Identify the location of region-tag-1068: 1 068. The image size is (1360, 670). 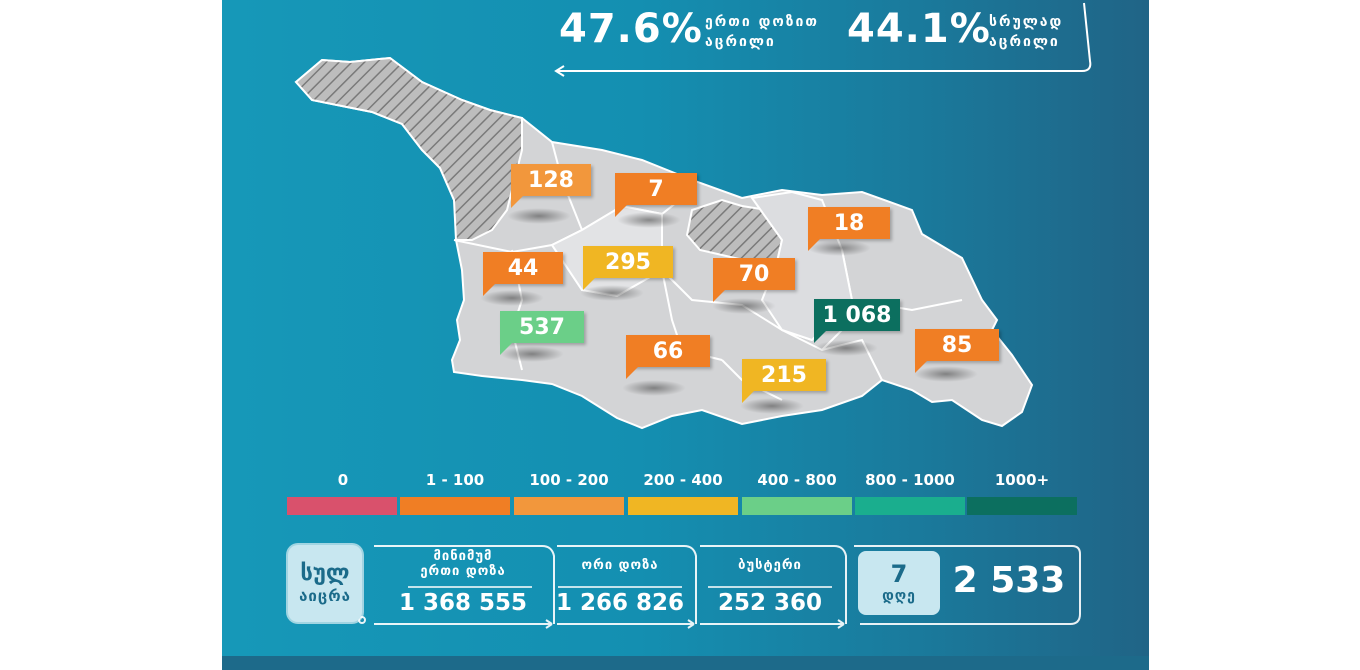
(857, 321).